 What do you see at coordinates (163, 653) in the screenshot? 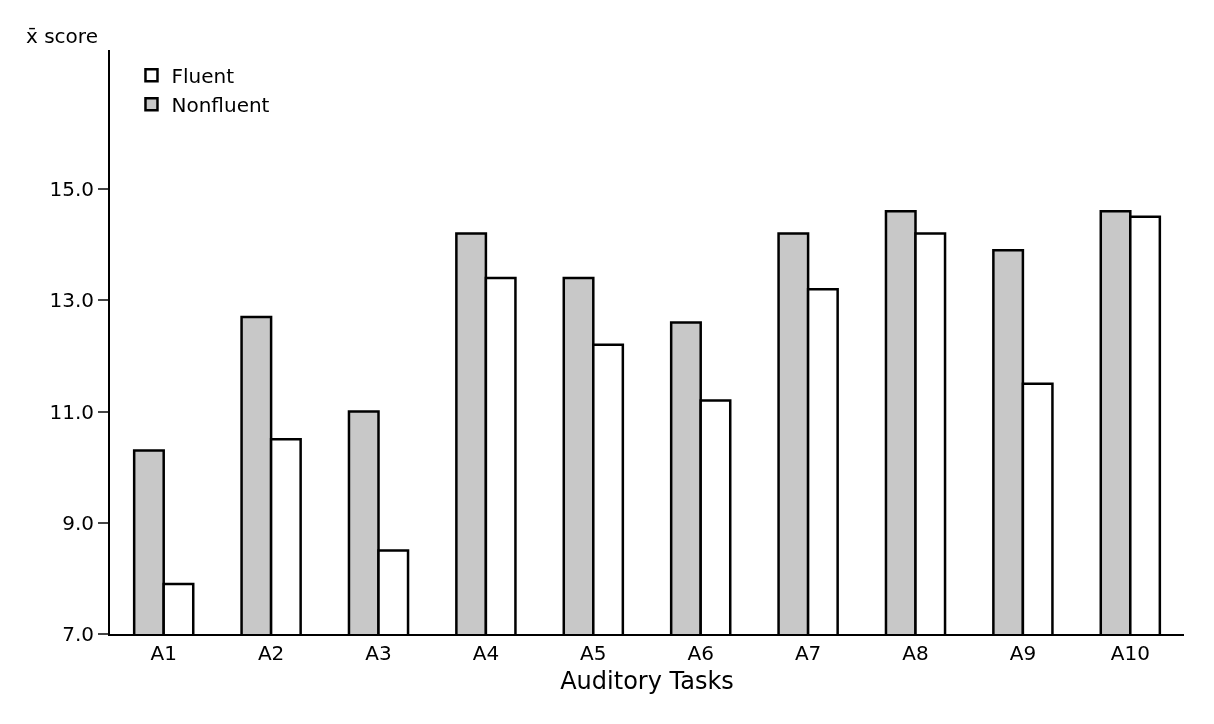
I see `x-tick-label: A1` at bounding box center [163, 653].